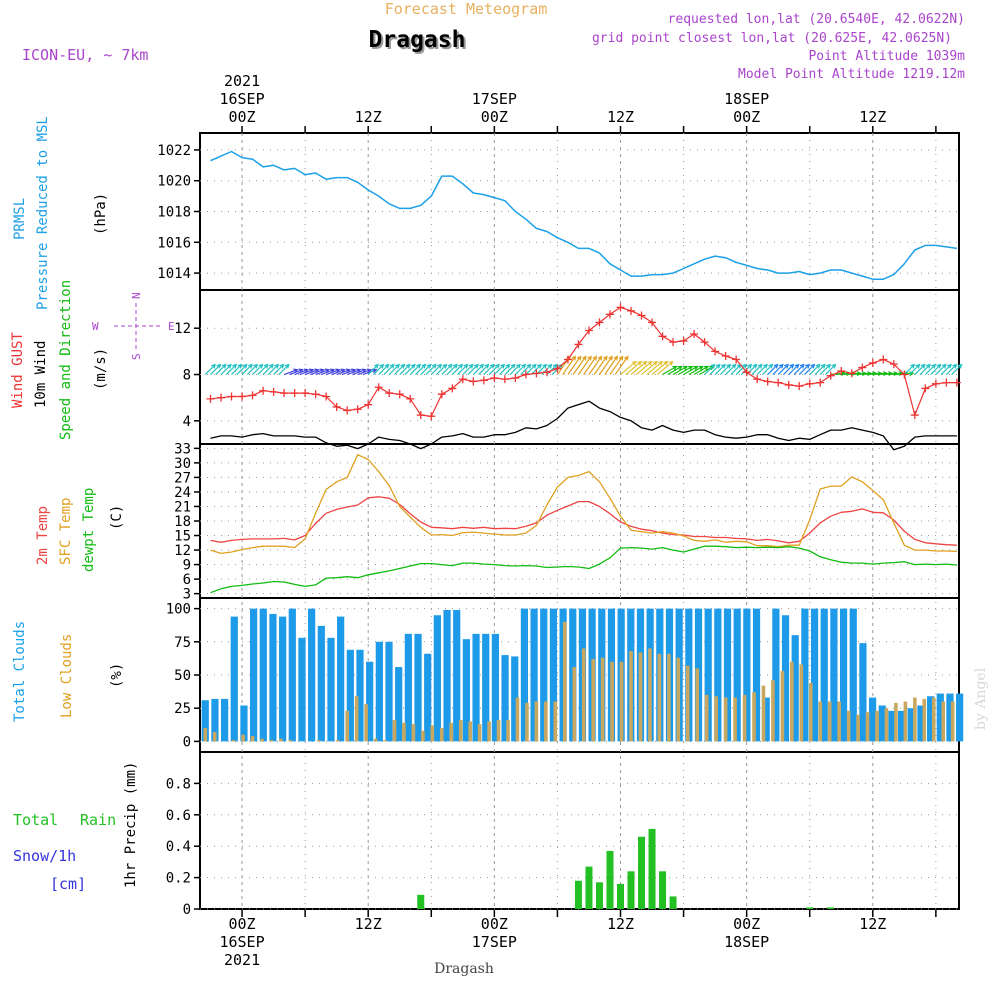 The height and width of the screenshot is (1000, 1000). I want to click on y-tick-label: 1020, so click(174, 182).